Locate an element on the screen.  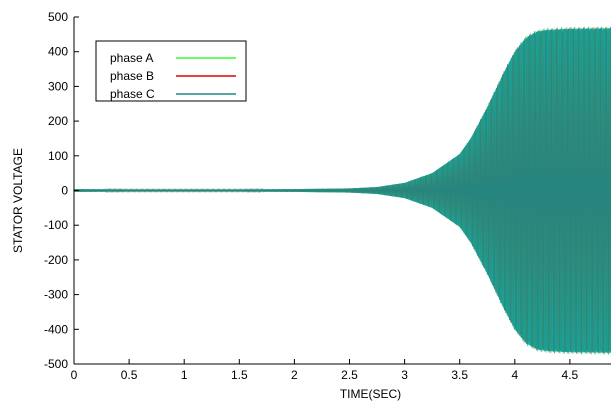
x-tick-label: 4.5 is located at coordinates (570, 375).